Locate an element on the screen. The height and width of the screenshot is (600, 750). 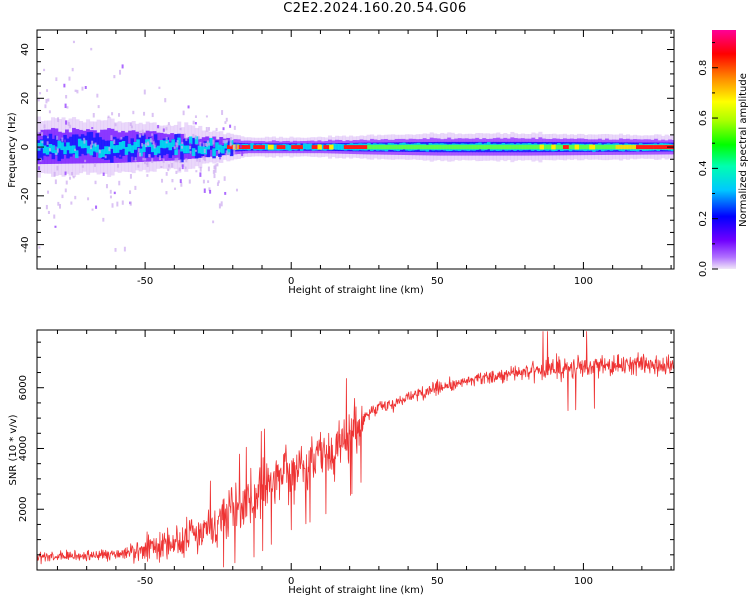
colorbar-tick-label: 0.0 is located at coordinates (703, 269).